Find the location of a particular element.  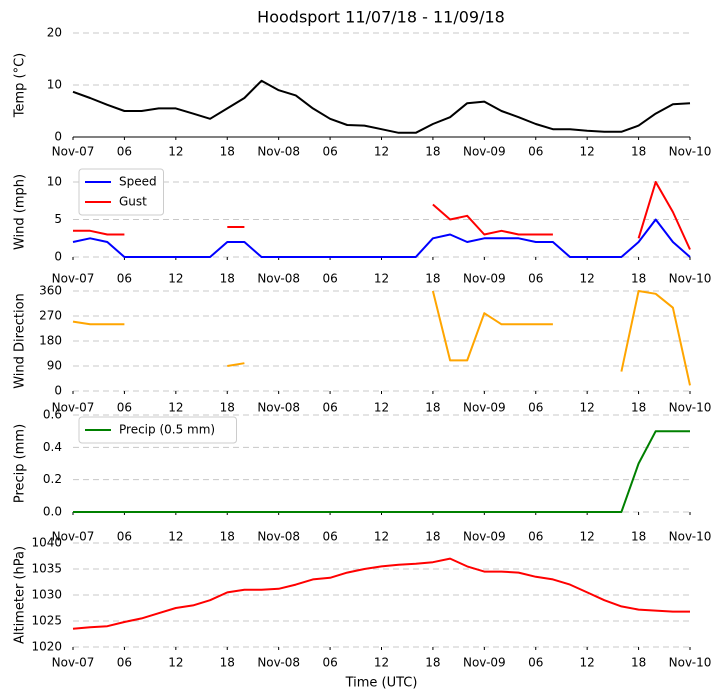

legend: Speed Gust is located at coordinates (121, 192).